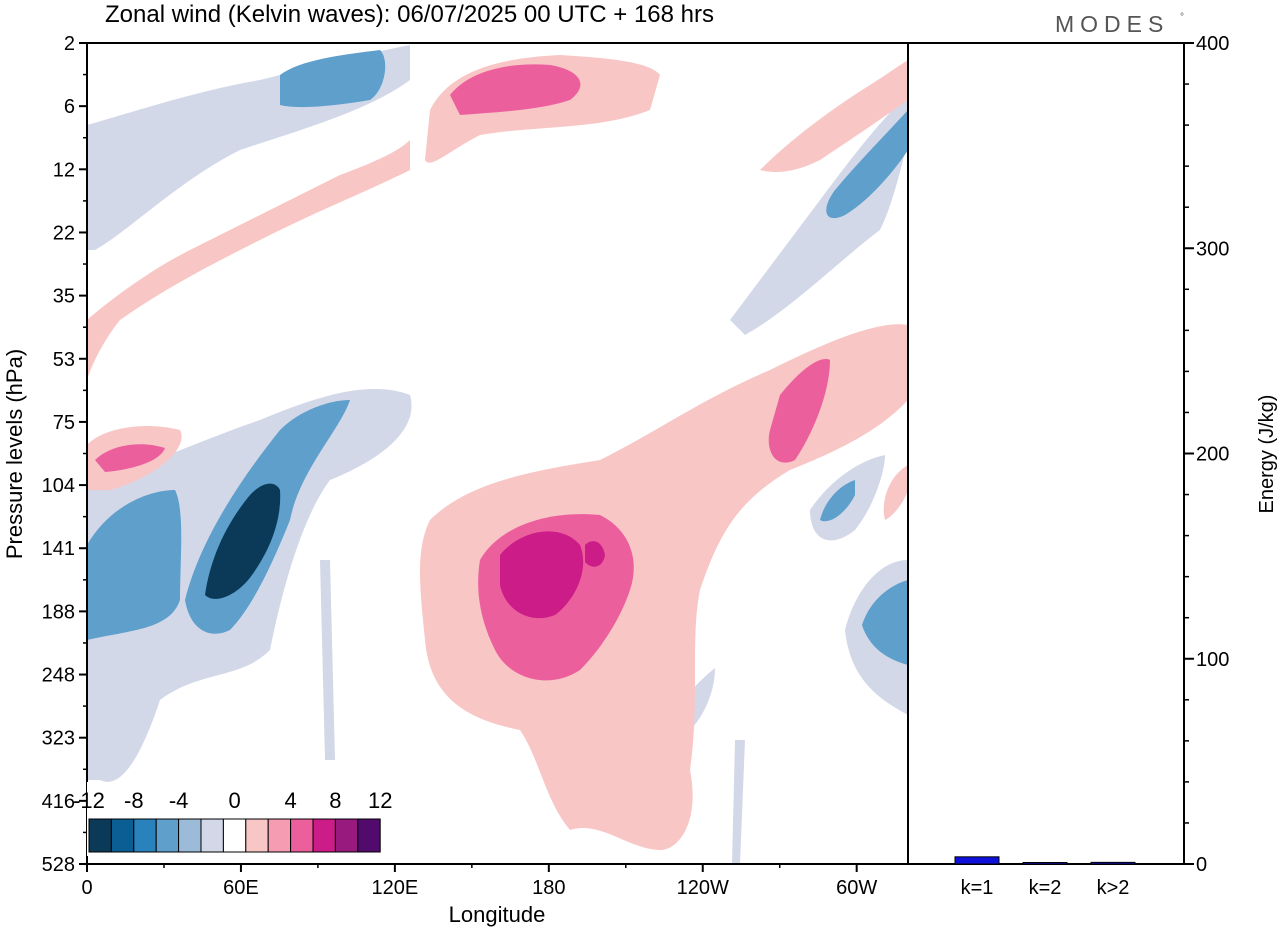 The height and width of the screenshot is (930, 1280). I want to click on x-axis-ticks: 0 60E 120E 180 120W 60W, so click(479, 881).